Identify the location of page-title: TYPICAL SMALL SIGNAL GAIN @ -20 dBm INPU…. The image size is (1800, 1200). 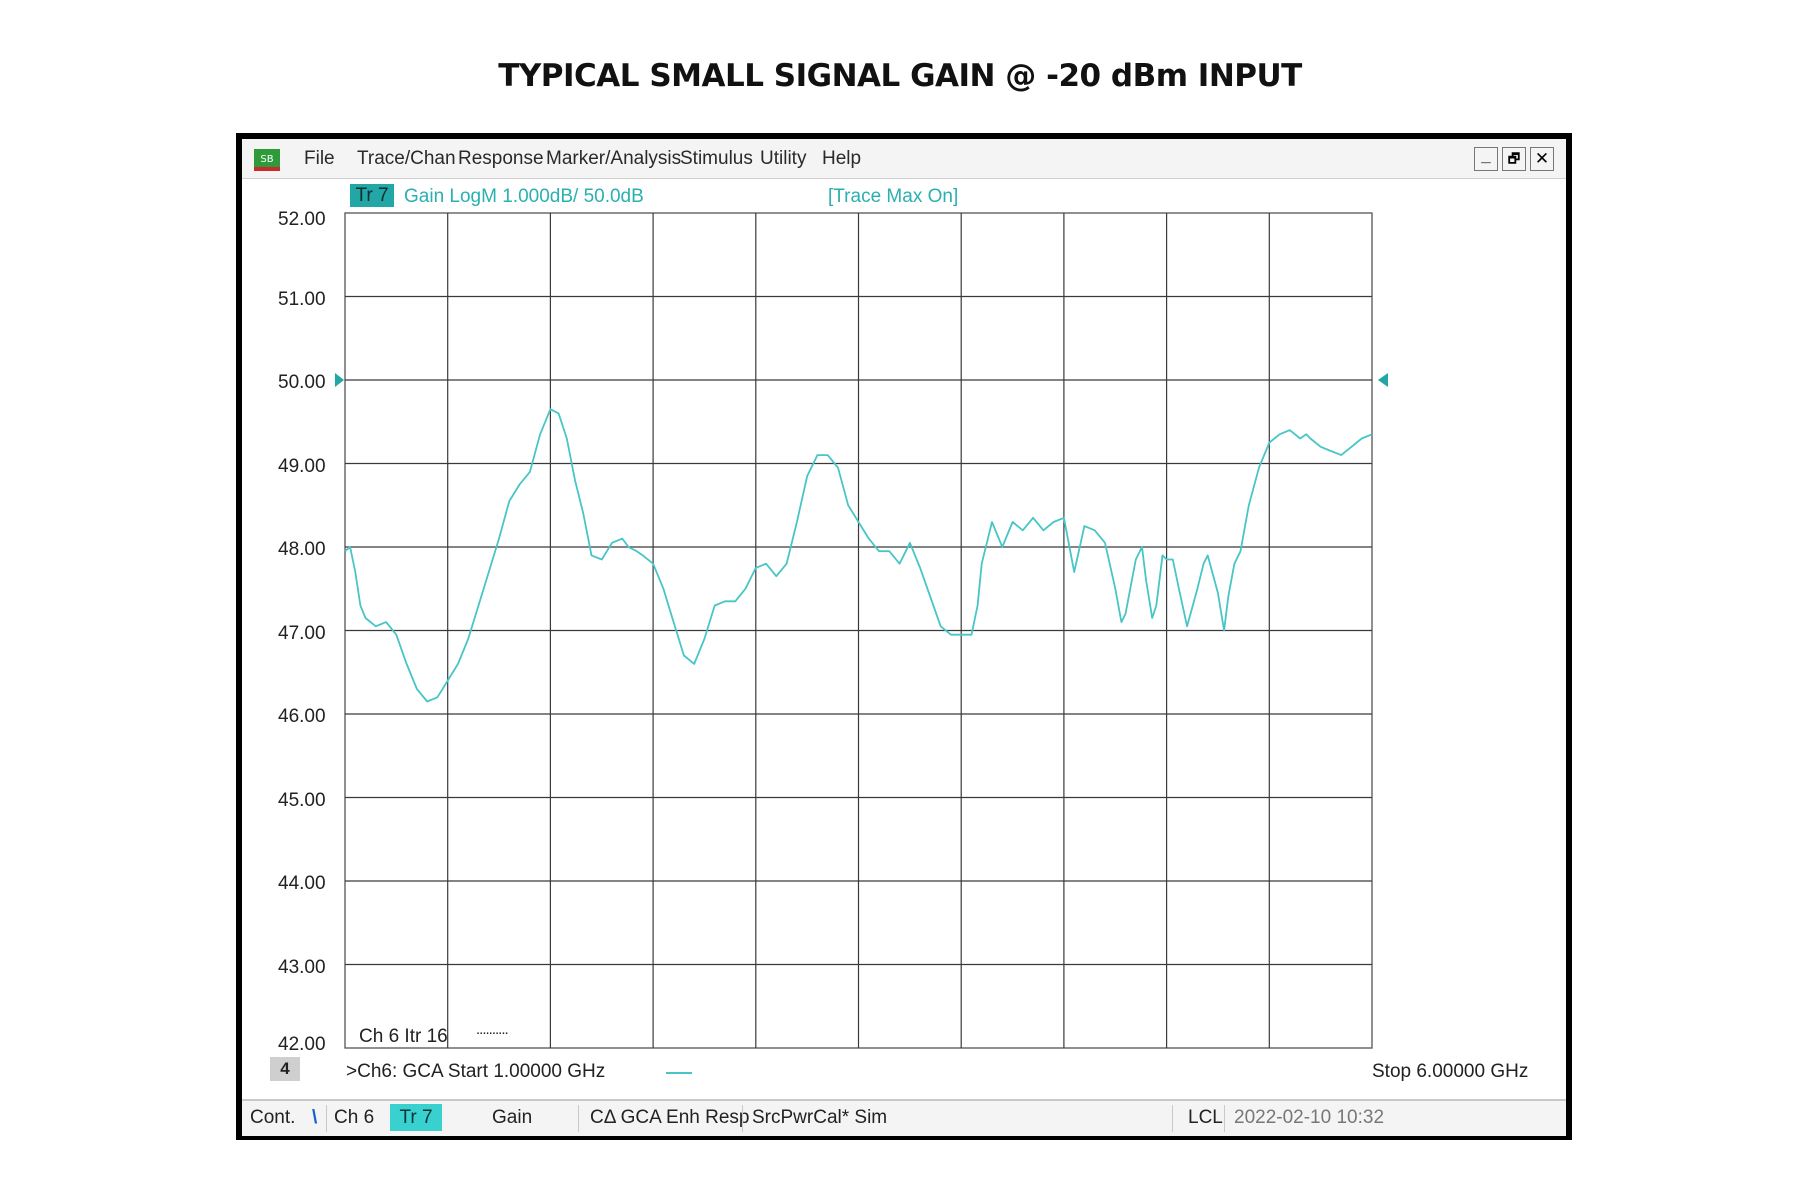
(900, 76).